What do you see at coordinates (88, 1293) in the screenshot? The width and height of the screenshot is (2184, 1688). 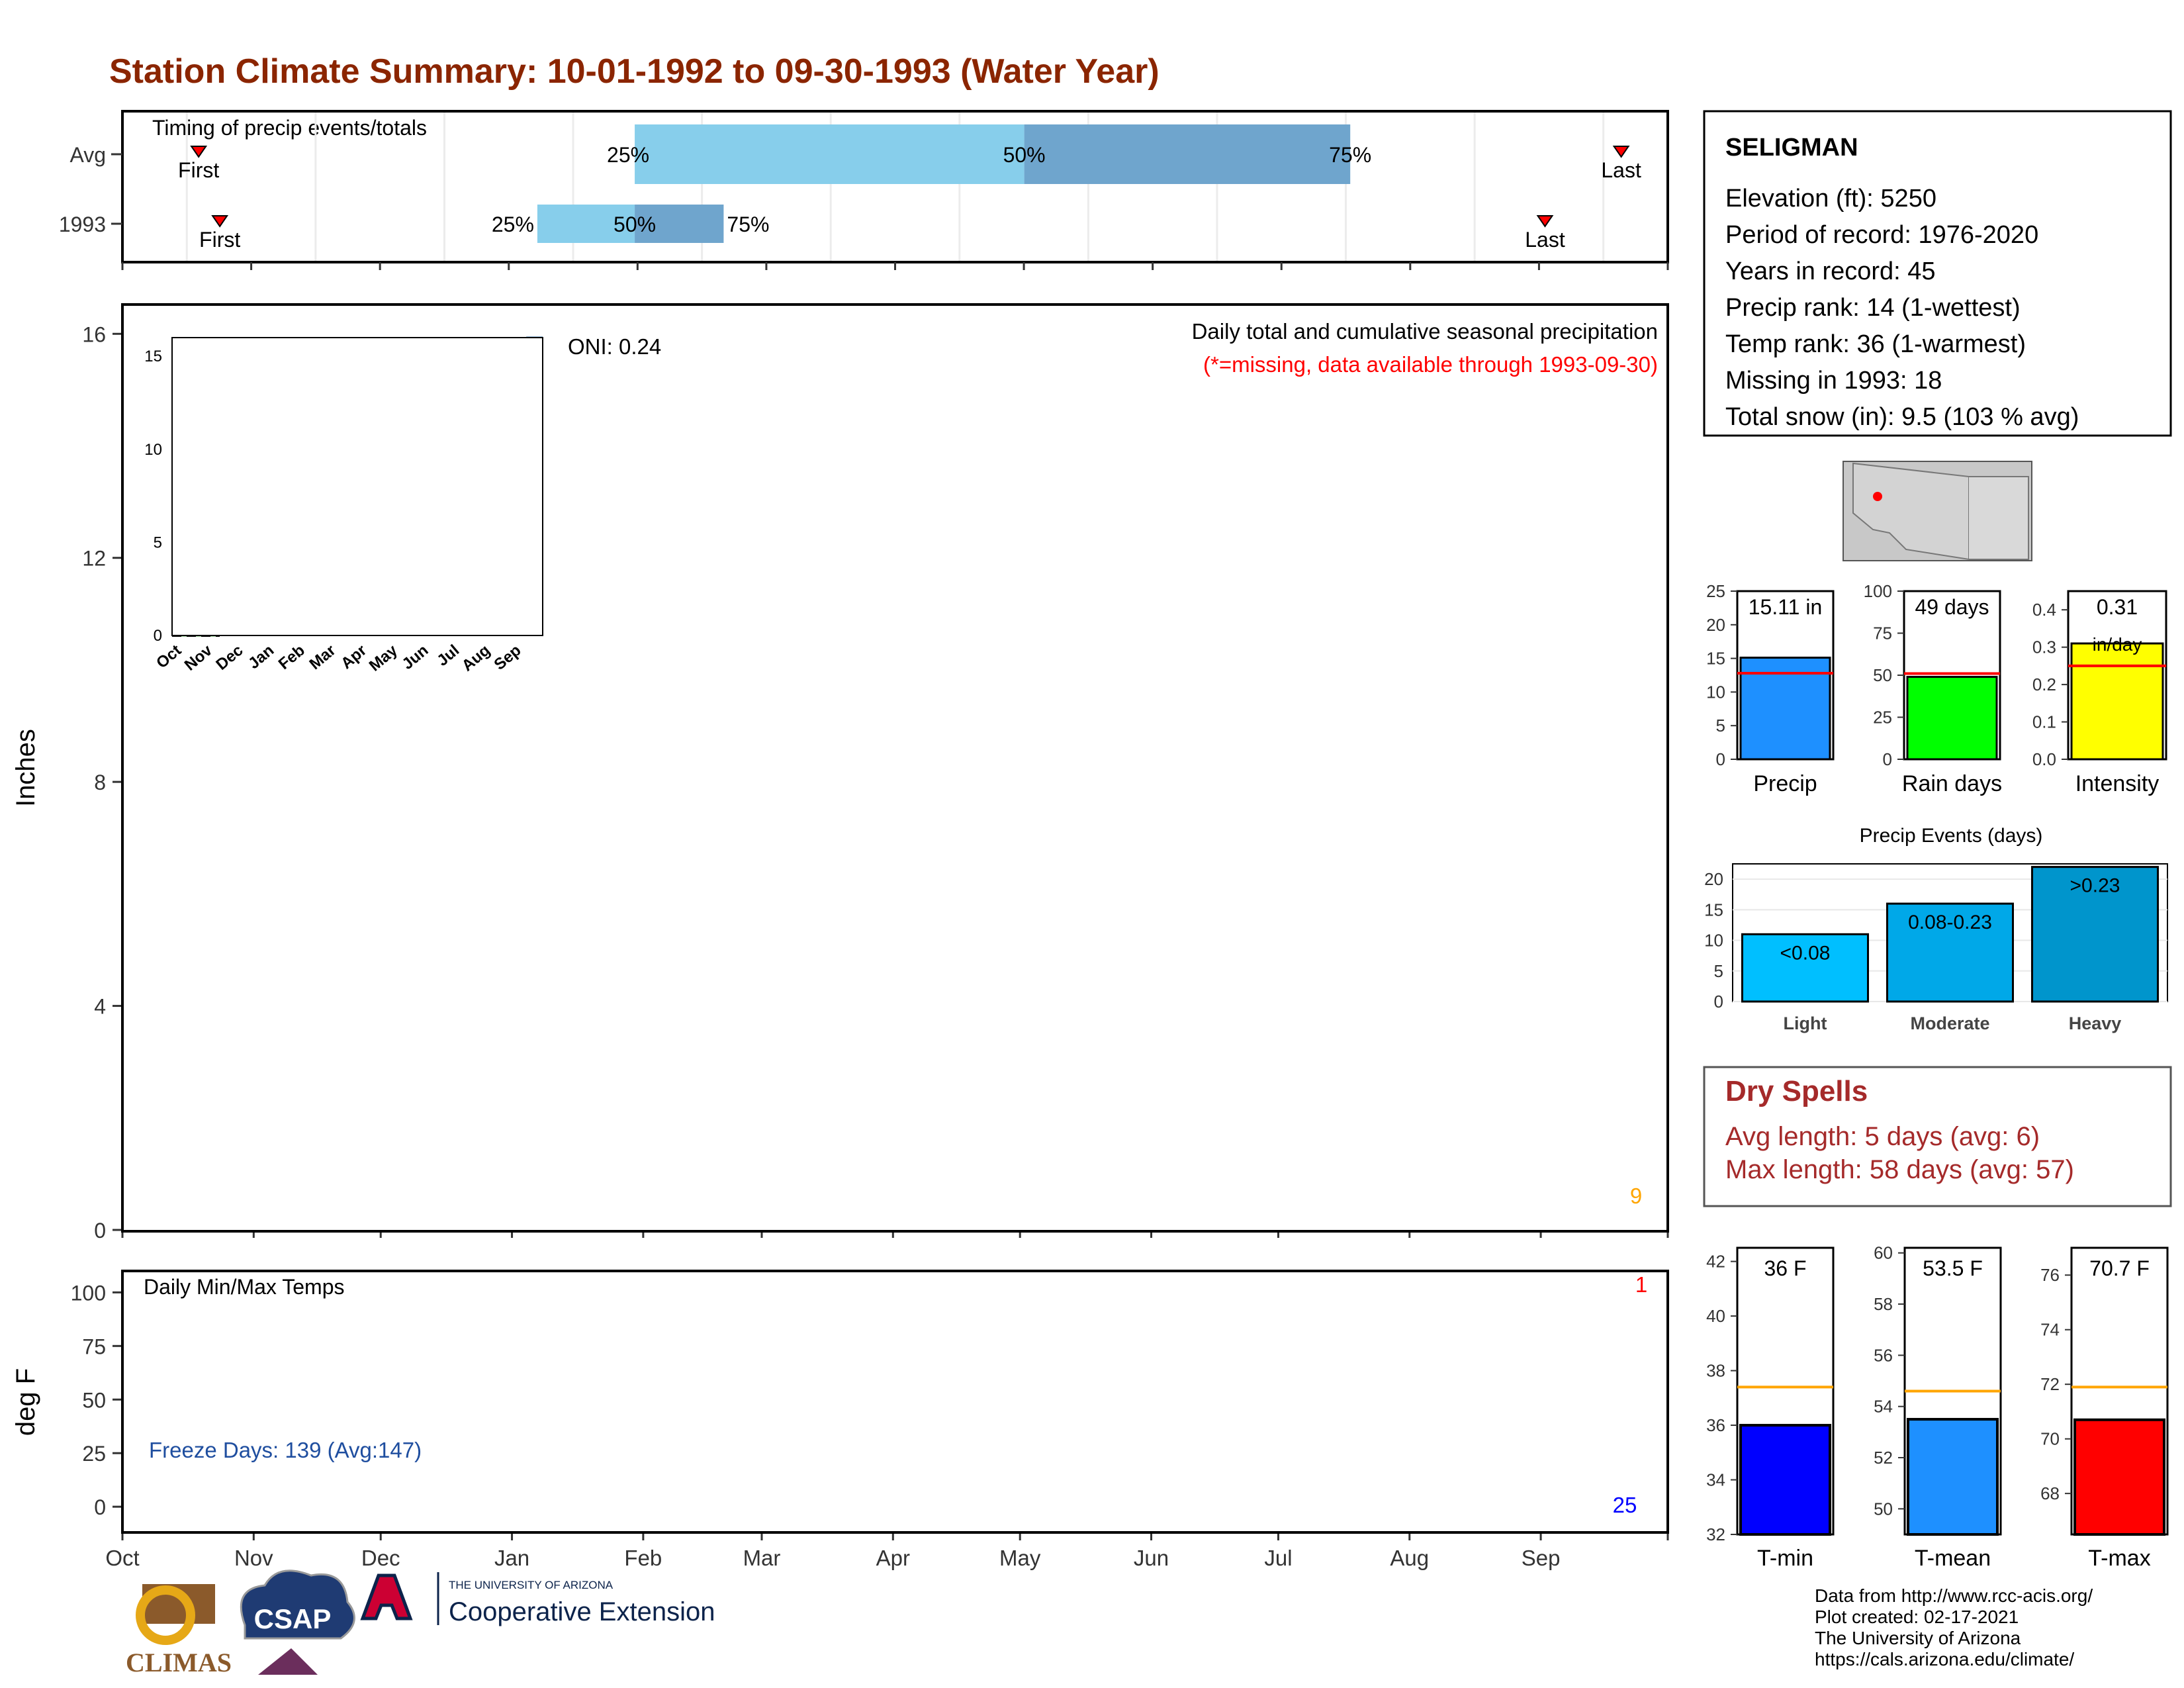 I see `temp-ytick-label: 100` at bounding box center [88, 1293].